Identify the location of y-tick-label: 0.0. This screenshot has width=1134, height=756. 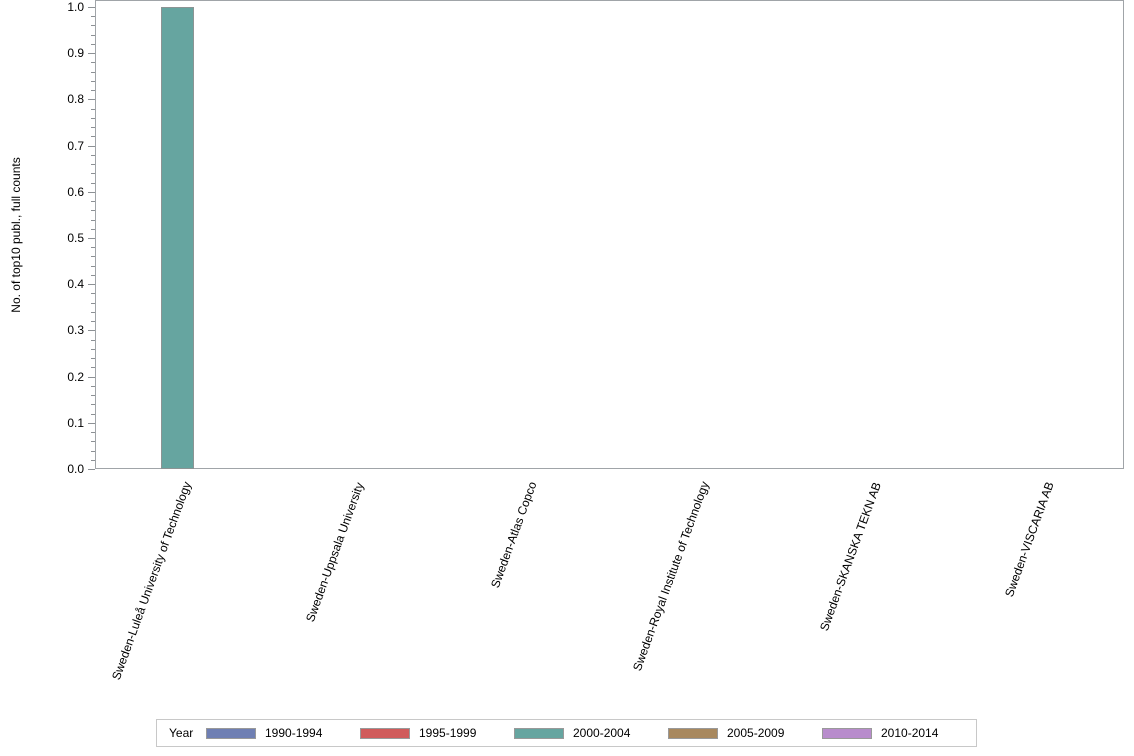
(75, 469).